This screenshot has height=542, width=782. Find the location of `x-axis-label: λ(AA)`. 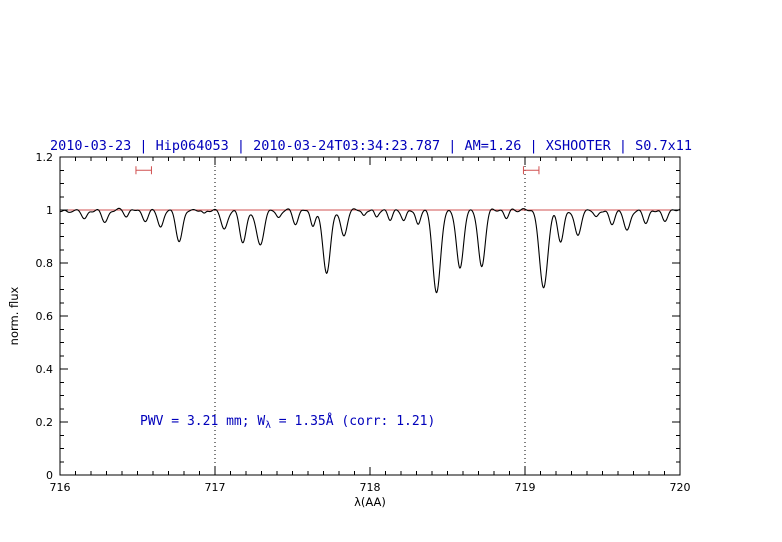

x-axis-label: λ(AA) is located at coordinates (370, 502).